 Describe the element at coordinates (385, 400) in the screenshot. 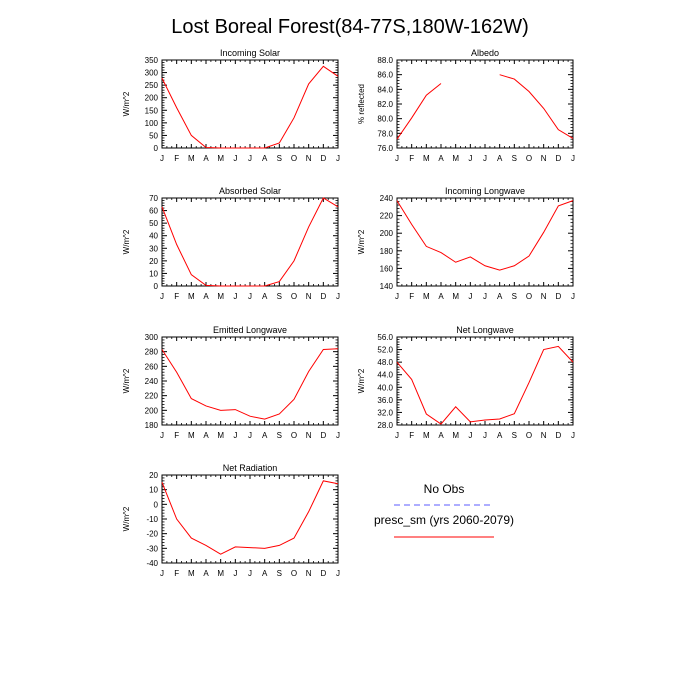

I see `y-tick-label-net-longwave-2: 36.0` at that location.